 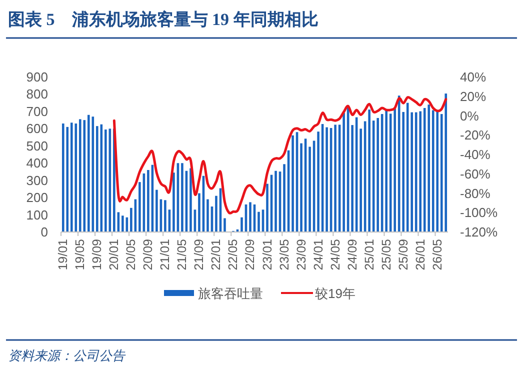 What do you see at coordinates (230, 293) in the screenshot?
I see `legend-label: 旅客吞吐量` at bounding box center [230, 293].